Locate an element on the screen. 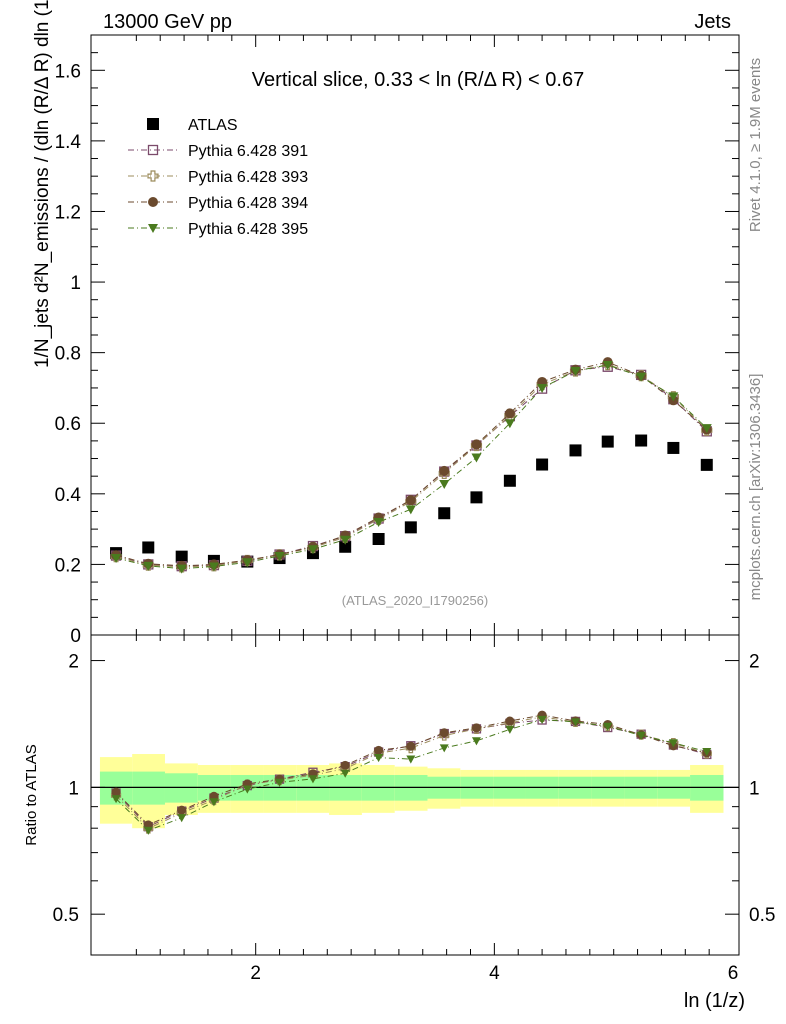  side-text-top: Rivet 4.1.0, ≥ 1.9M events is located at coordinates (755, 145).